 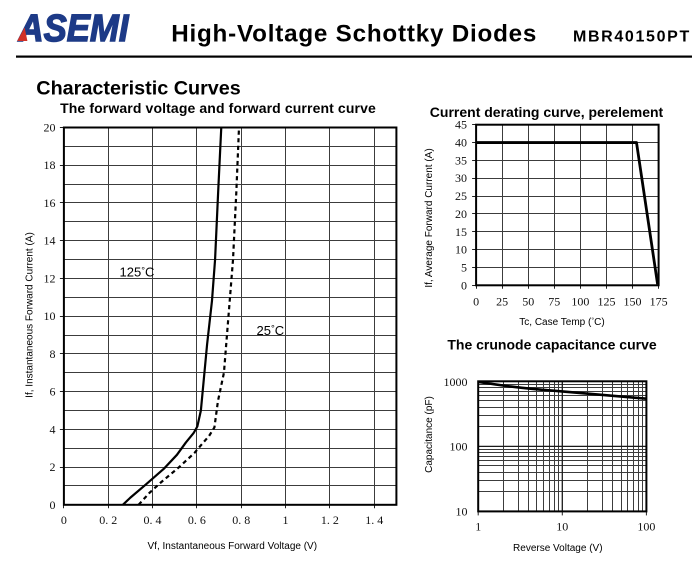 What do you see at coordinates (241, 520) in the screenshot?
I see `svg-text: 0. 8` at bounding box center [241, 520].